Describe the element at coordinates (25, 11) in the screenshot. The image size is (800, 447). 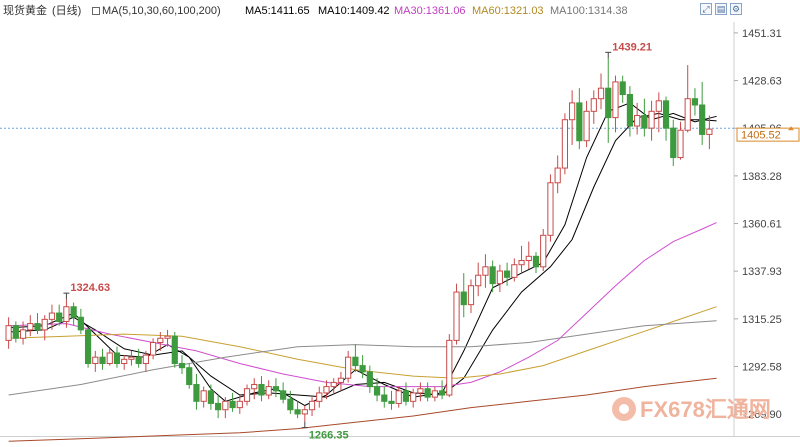
I see `instrument-name: 现货黄金` at that location.